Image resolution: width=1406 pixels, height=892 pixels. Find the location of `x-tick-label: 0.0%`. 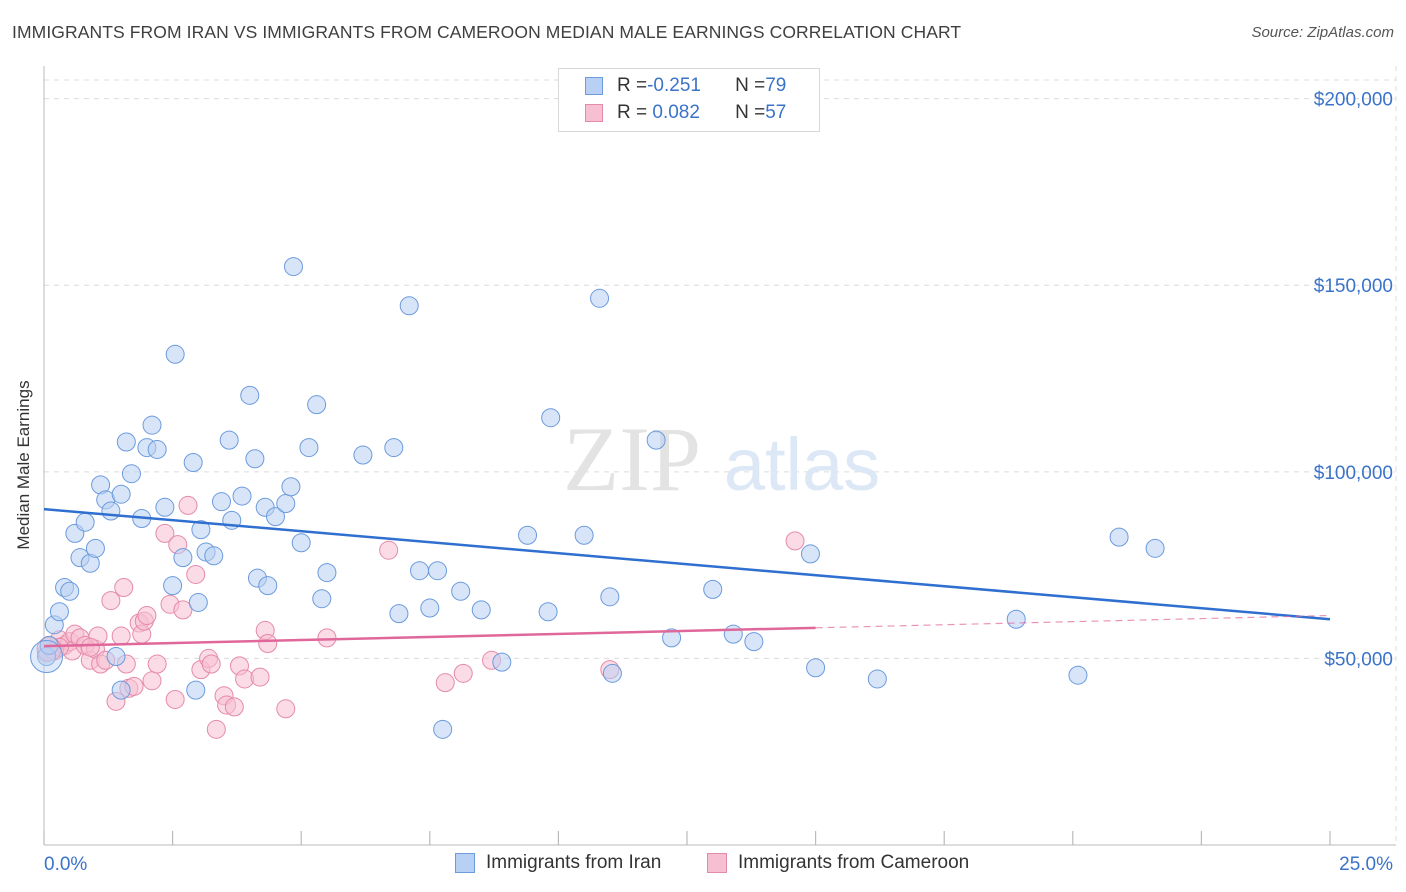

x-tick-label: 0.0% is located at coordinates (65, 864).